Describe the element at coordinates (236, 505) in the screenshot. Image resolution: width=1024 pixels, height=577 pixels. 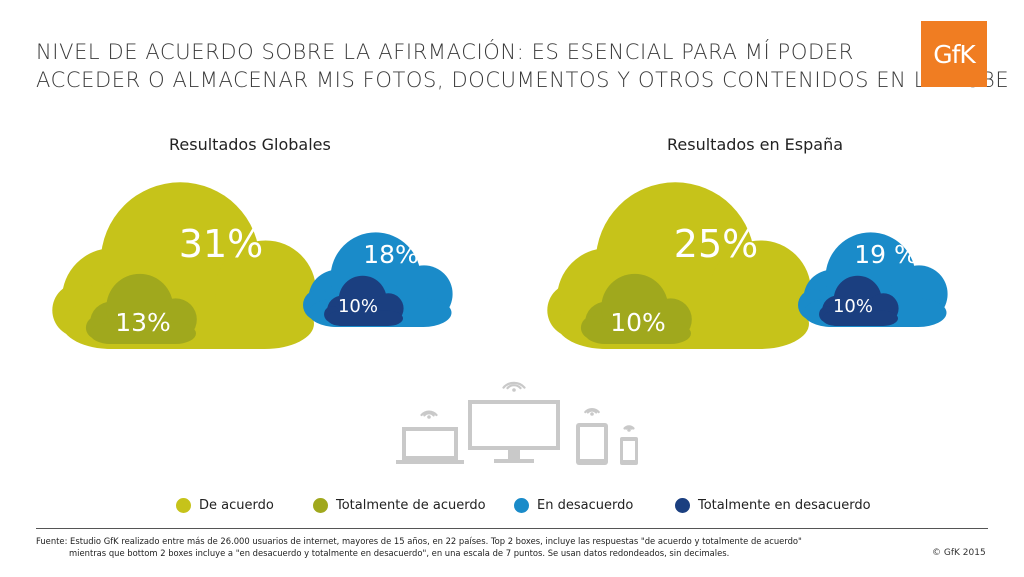
I see `legend-label: De acuerdo` at that location.